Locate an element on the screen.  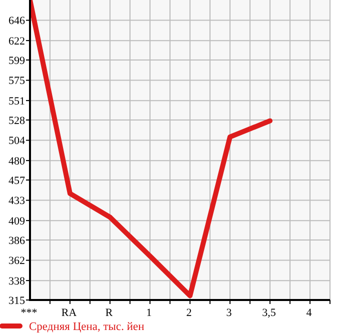
y-tick-label: 575 is located at coordinates (17, 81).